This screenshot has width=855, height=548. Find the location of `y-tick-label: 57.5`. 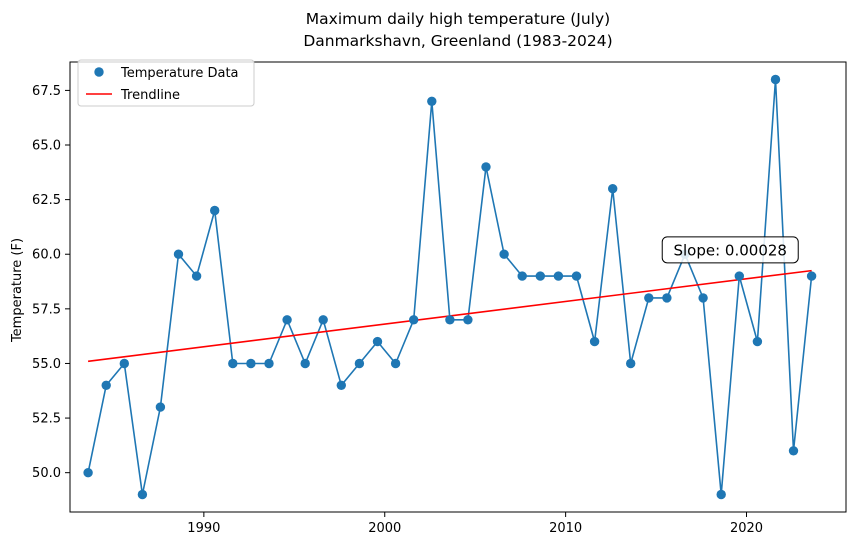

y-tick-label: 57.5 is located at coordinates (46, 309).